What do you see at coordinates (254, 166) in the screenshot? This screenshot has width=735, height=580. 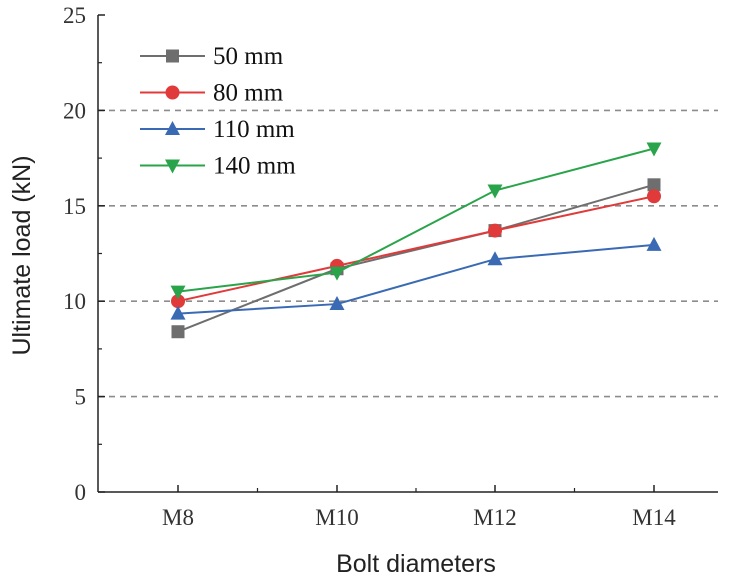 I see `legend-label: 140 mm` at bounding box center [254, 166].